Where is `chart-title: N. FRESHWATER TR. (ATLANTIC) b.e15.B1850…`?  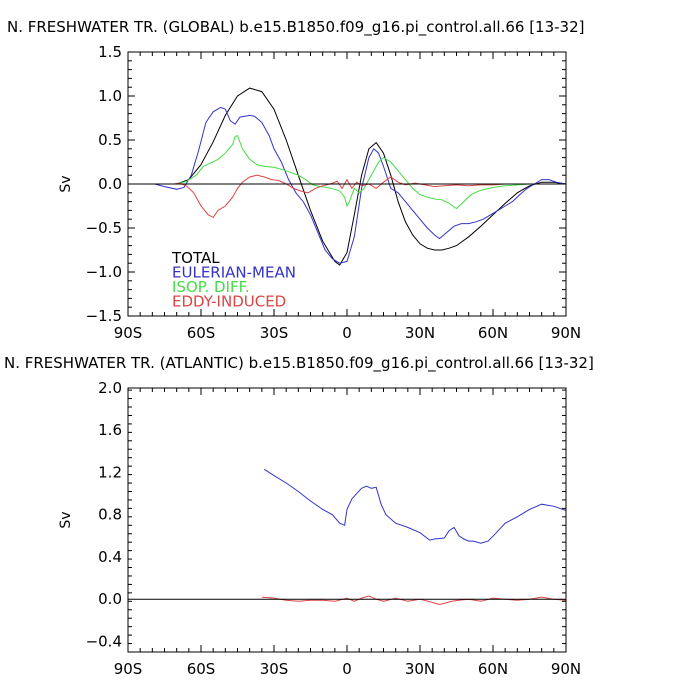
chart-title: N. FRESHWATER TR. (ATLANTIC) b.e15.B1850… is located at coordinates (299, 363).